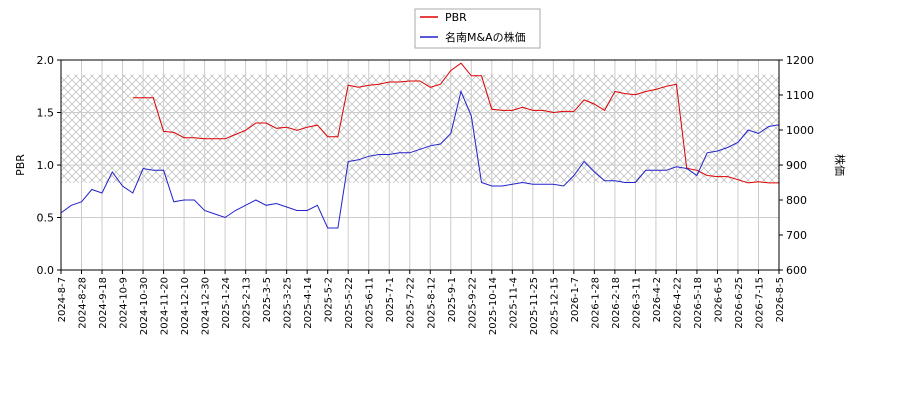 This screenshot has height=404, width=900. I want to click on y2-tick-label: 1100, so click(800, 95).